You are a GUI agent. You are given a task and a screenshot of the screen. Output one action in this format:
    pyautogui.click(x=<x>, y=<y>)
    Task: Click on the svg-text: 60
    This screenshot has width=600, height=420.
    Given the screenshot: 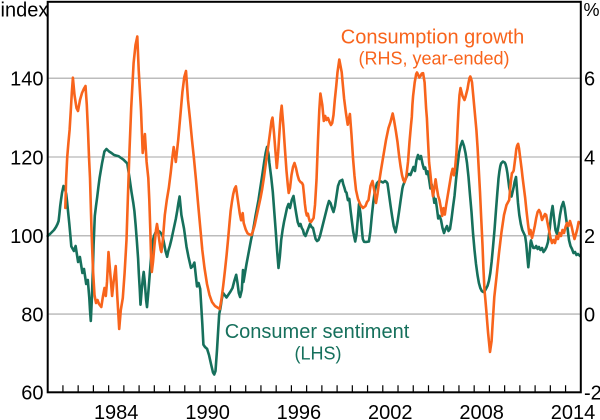 What is the action you would take?
    pyautogui.click(x=32, y=394)
    